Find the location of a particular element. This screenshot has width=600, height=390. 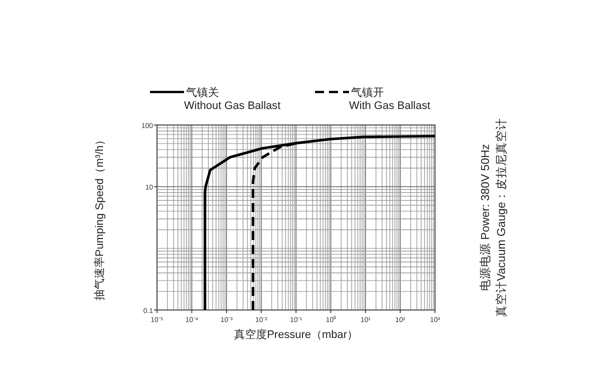

text: 真空计Vacuum Gauge：皮拉尼真空计 is located at coordinates (501, 218).